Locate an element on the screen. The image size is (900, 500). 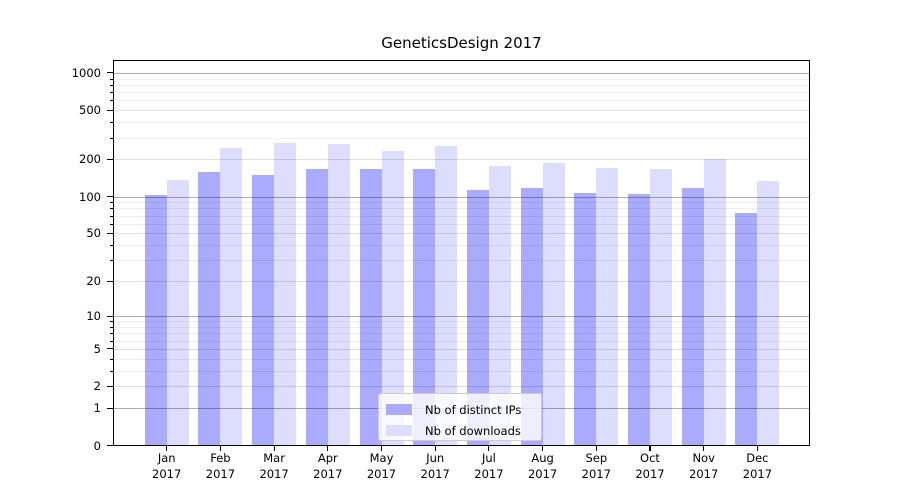
x-label-month: Apr is located at coordinates (327, 458).